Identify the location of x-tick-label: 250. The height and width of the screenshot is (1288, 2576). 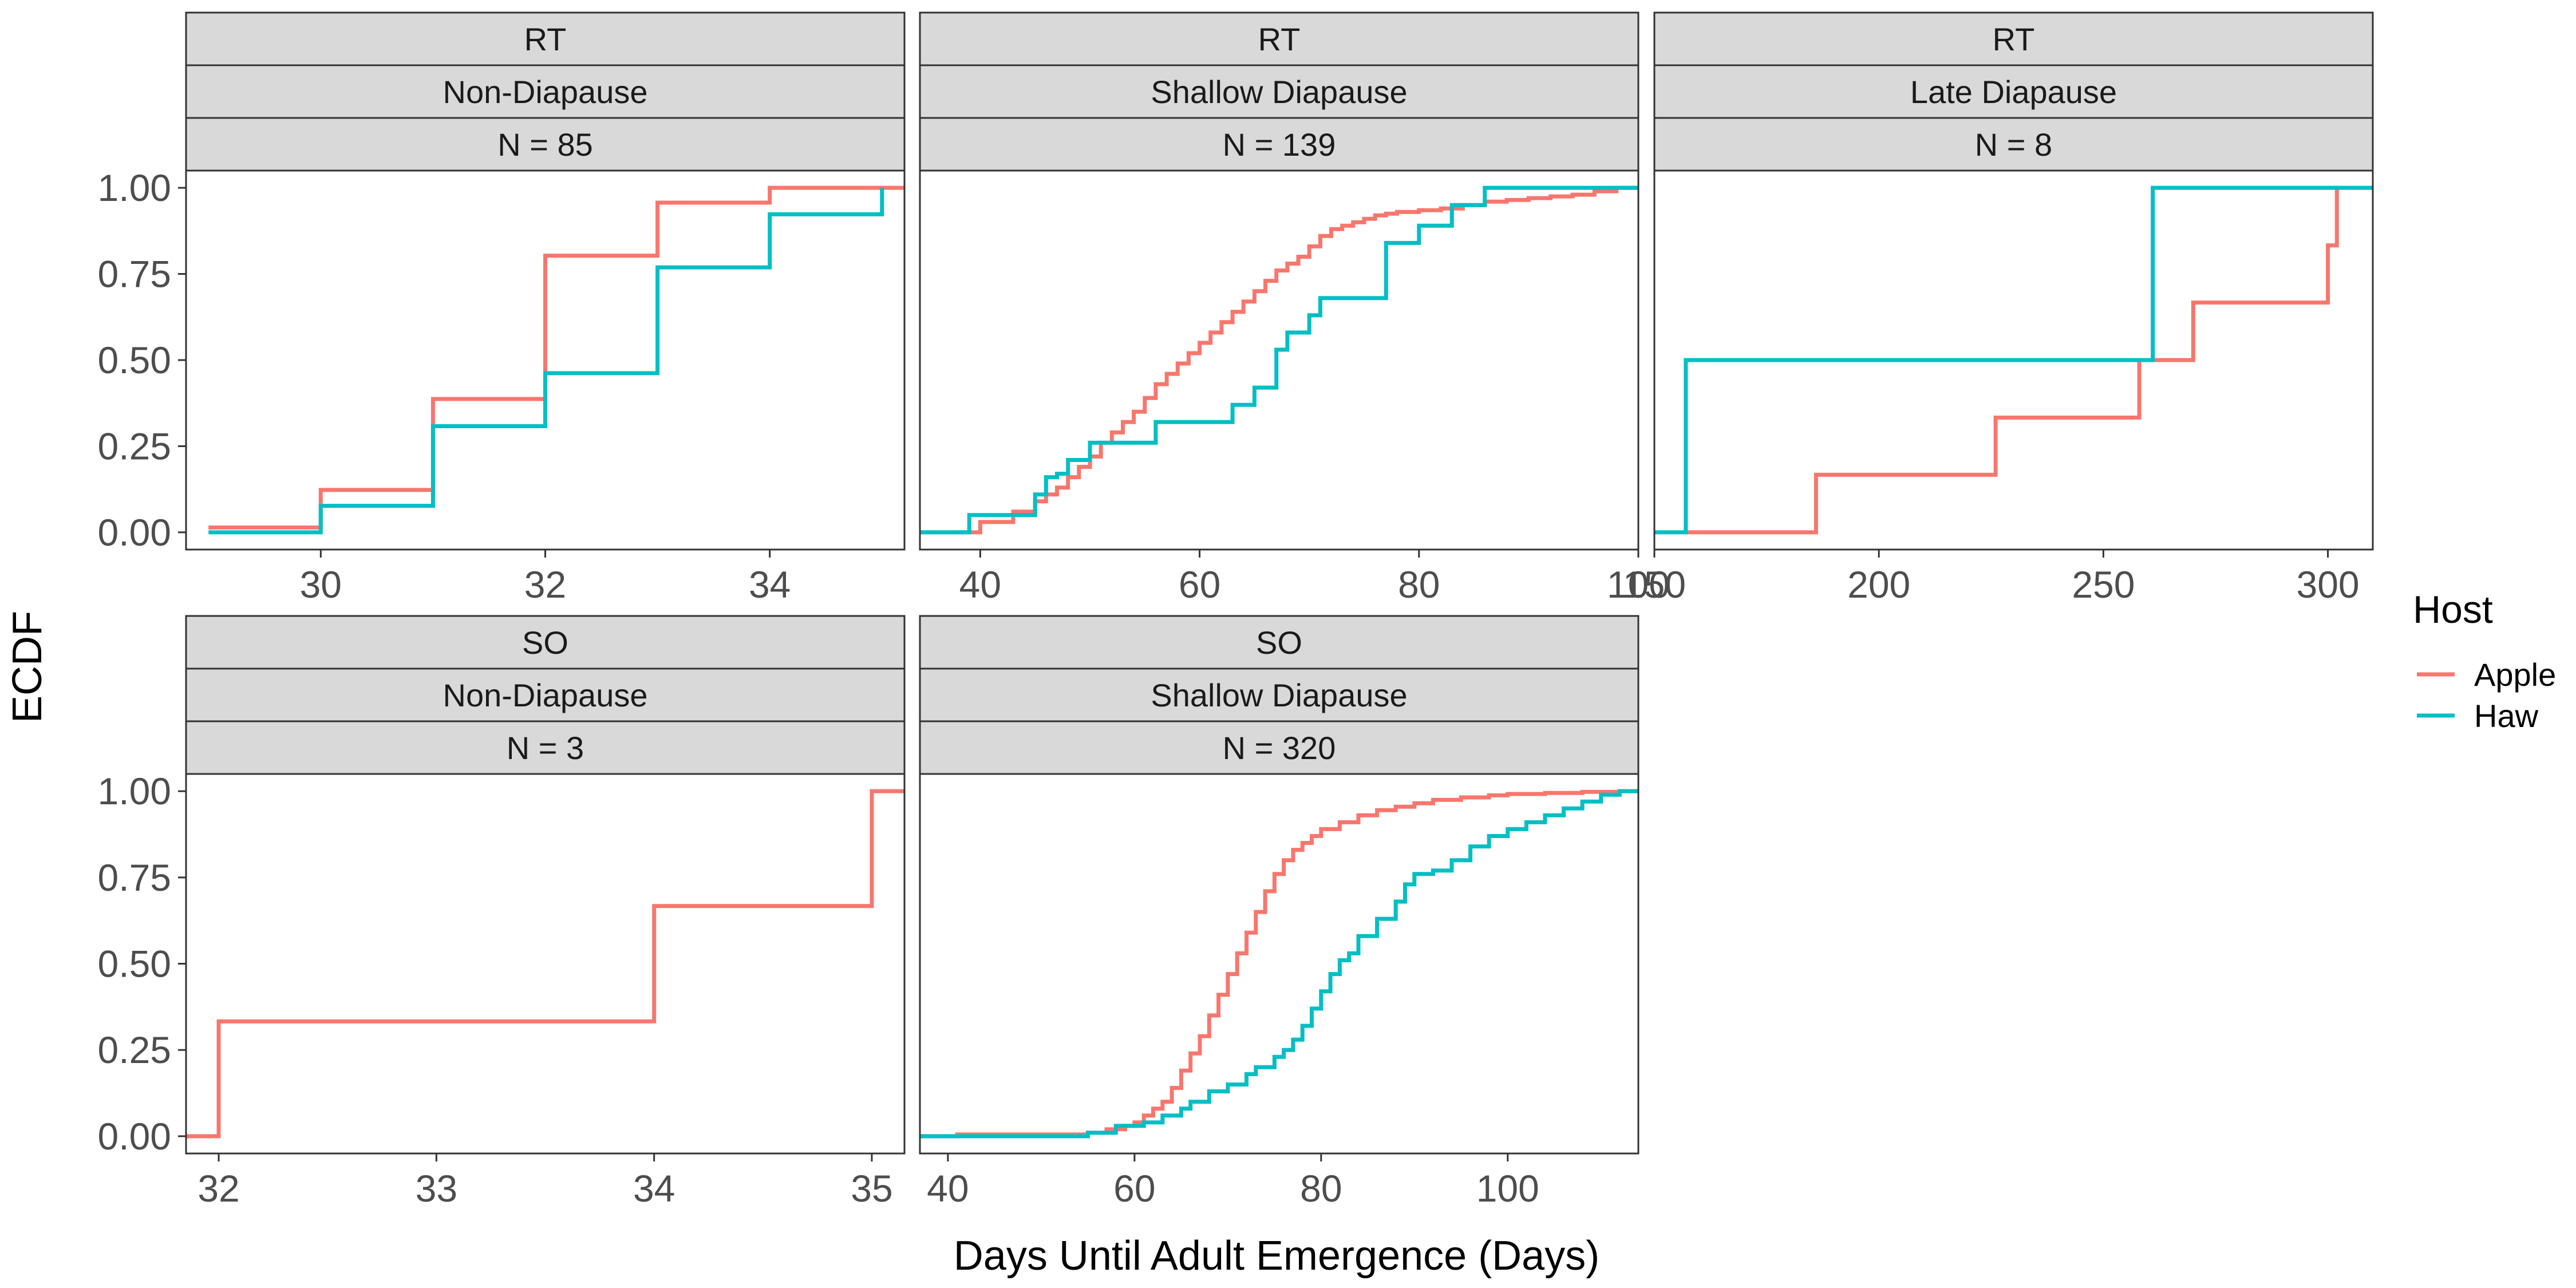
(2103, 584).